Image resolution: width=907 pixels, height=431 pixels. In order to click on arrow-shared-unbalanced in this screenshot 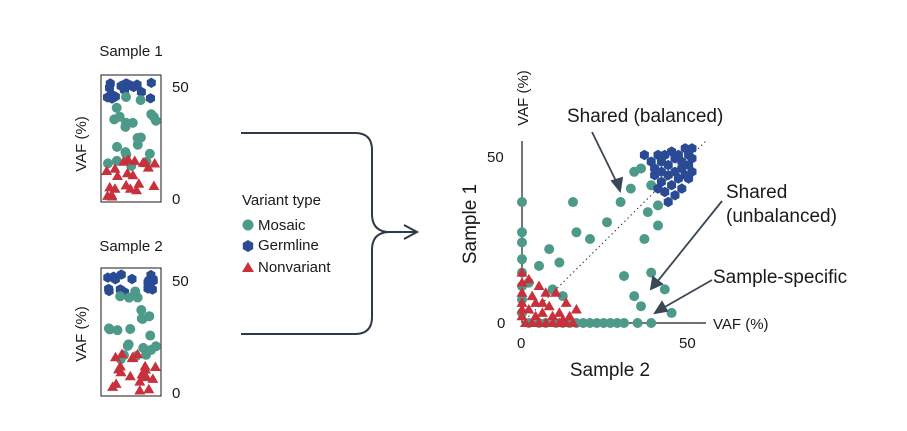, I will do `click(689, 241)`.